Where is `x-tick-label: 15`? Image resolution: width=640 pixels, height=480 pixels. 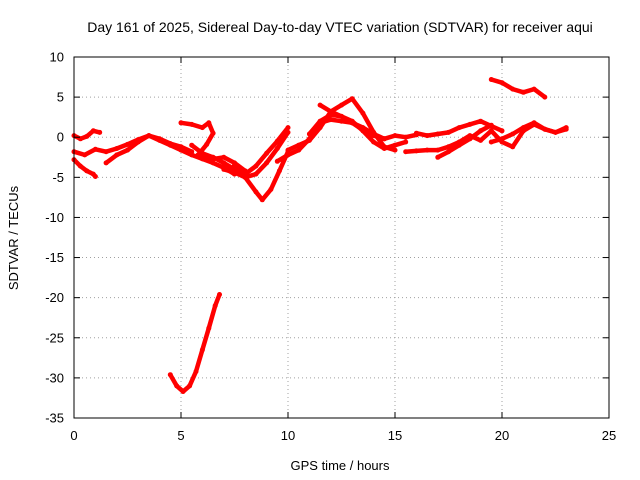
x-tick-label: 15 is located at coordinates (395, 435).